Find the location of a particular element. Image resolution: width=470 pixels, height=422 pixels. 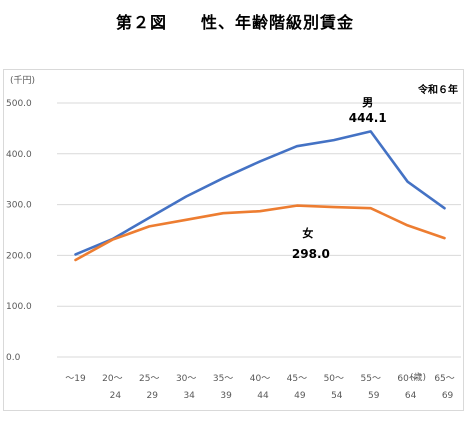

x-tick-label: 25～ is located at coordinates (149, 379).